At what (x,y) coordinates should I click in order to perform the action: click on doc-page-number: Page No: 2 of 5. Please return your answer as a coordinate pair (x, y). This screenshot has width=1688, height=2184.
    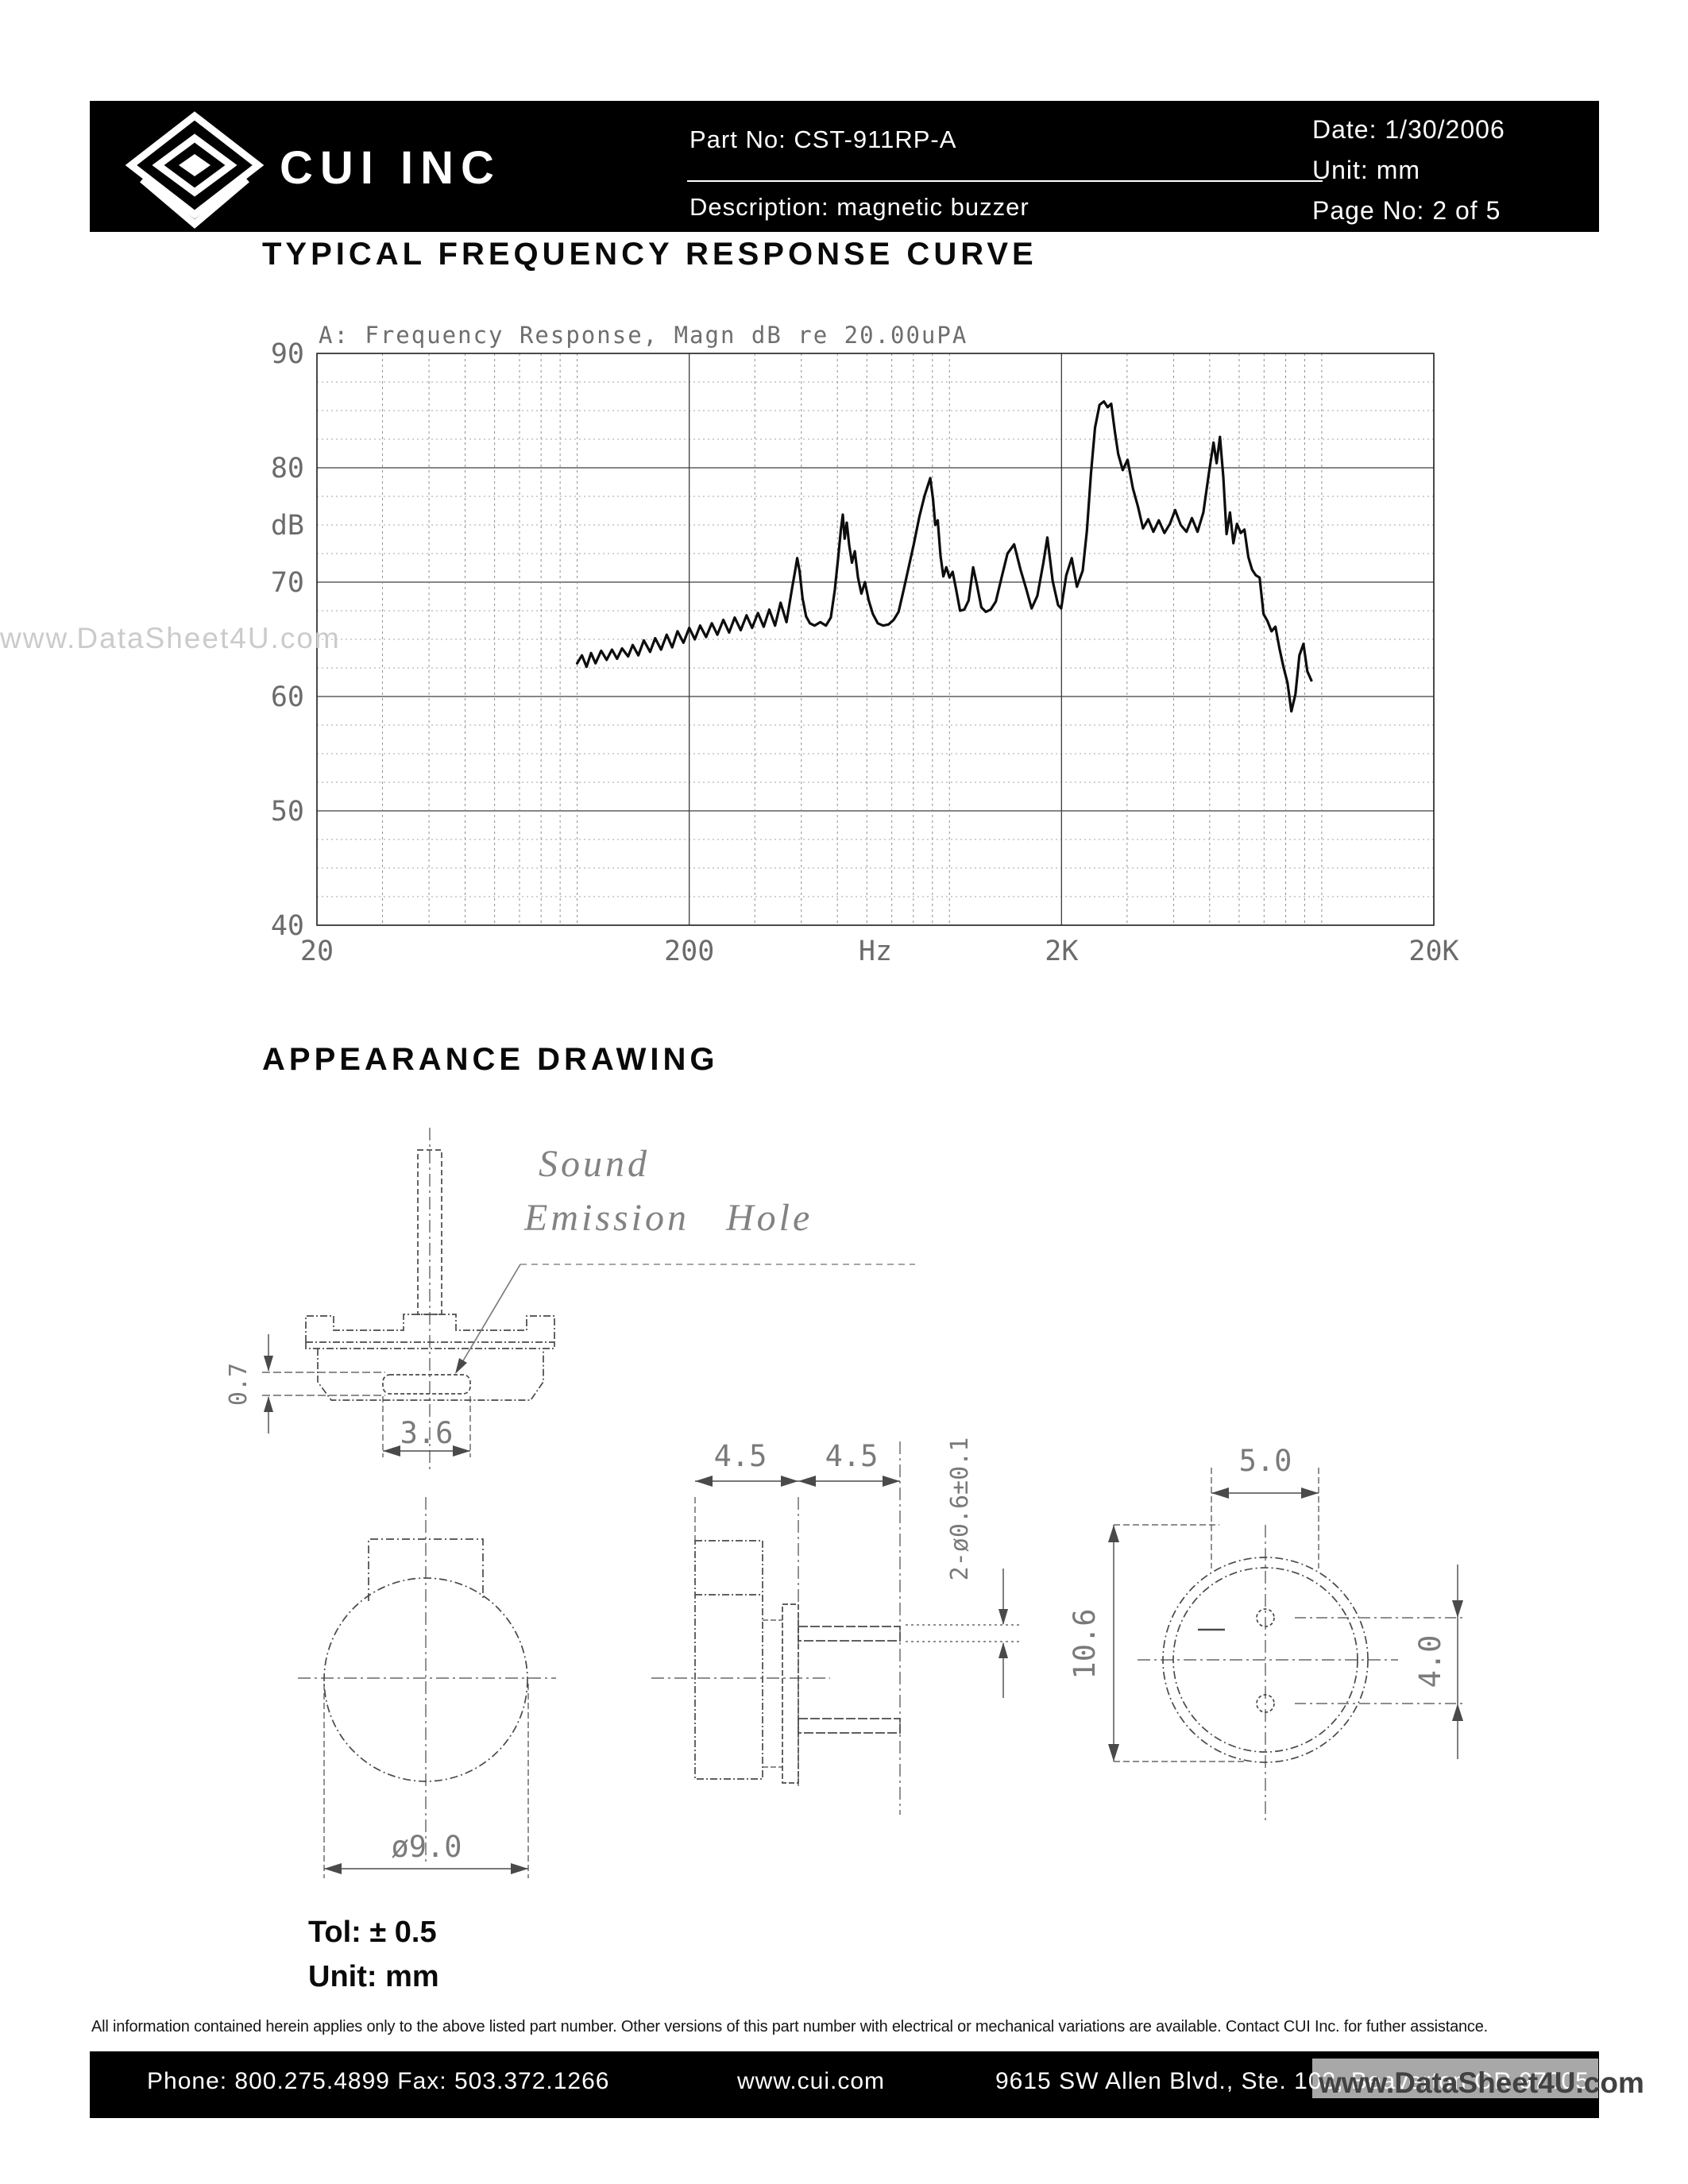
    Looking at the image, I should click on (1406, 210).